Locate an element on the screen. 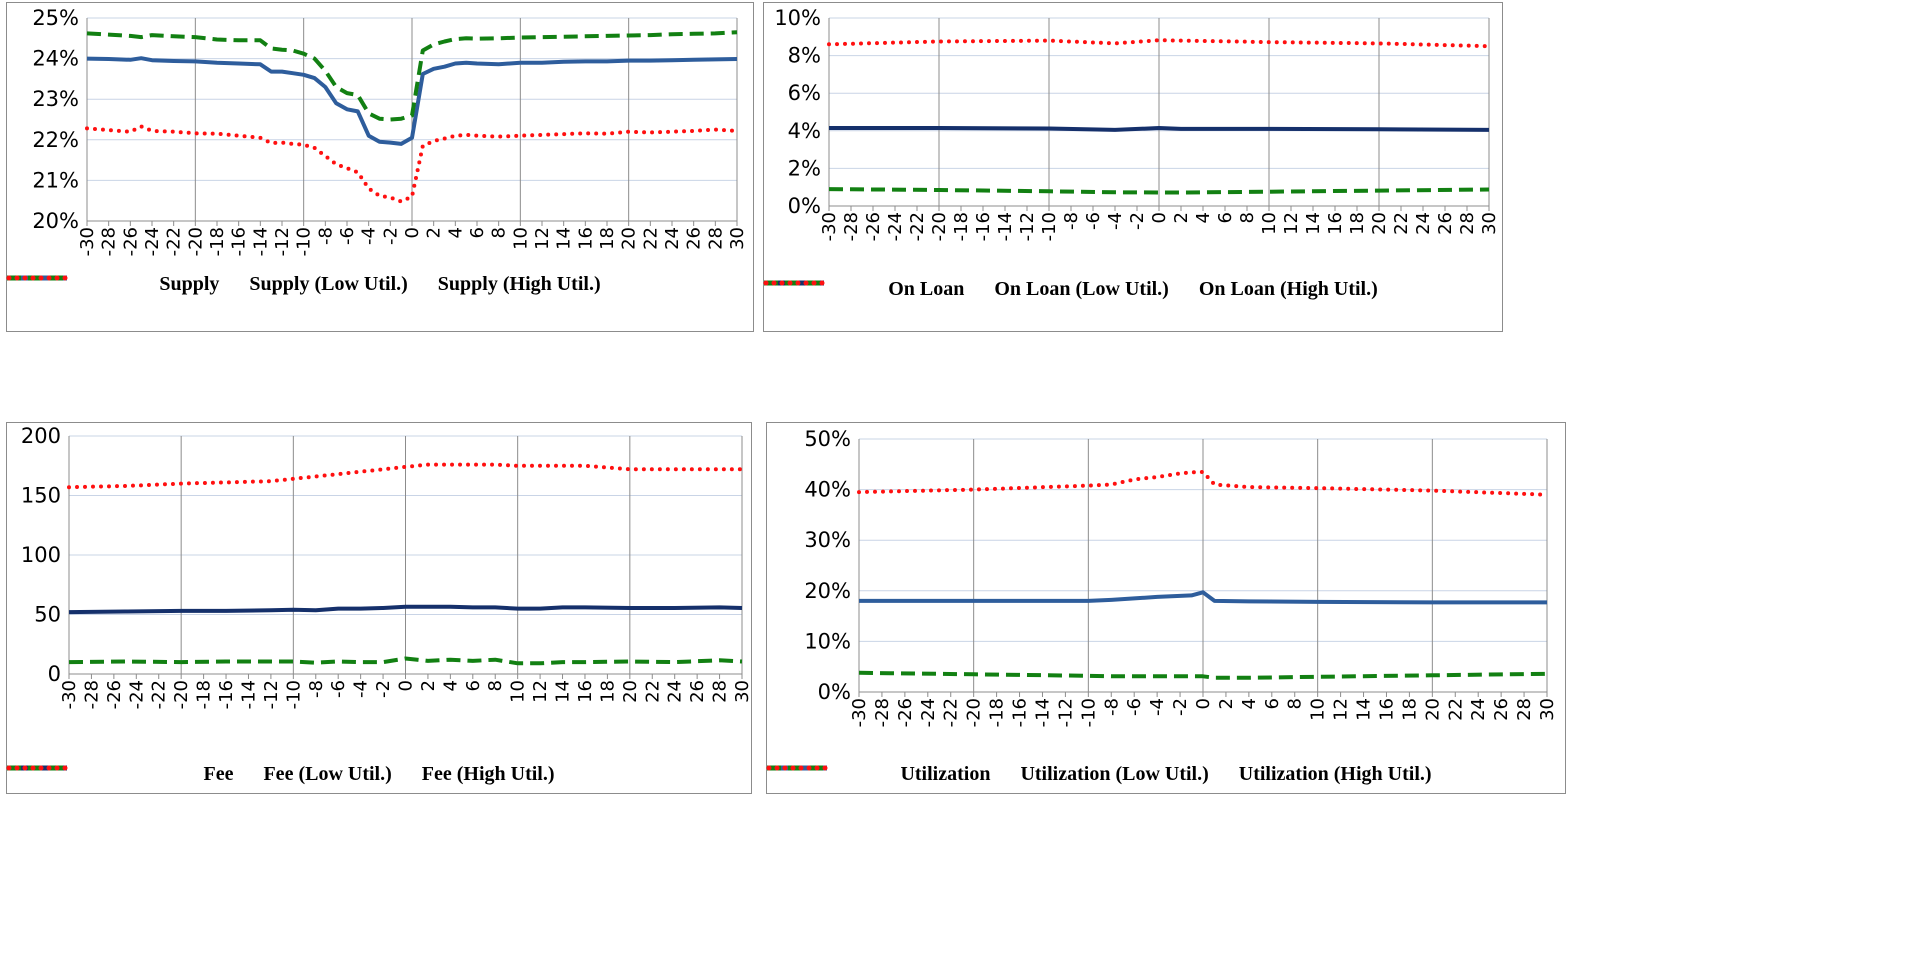 This screenshot has height=974, width=1927. legend-label-on-loan-low-util: On Loan (Low Util.) is located at coordinates (1081, 289).